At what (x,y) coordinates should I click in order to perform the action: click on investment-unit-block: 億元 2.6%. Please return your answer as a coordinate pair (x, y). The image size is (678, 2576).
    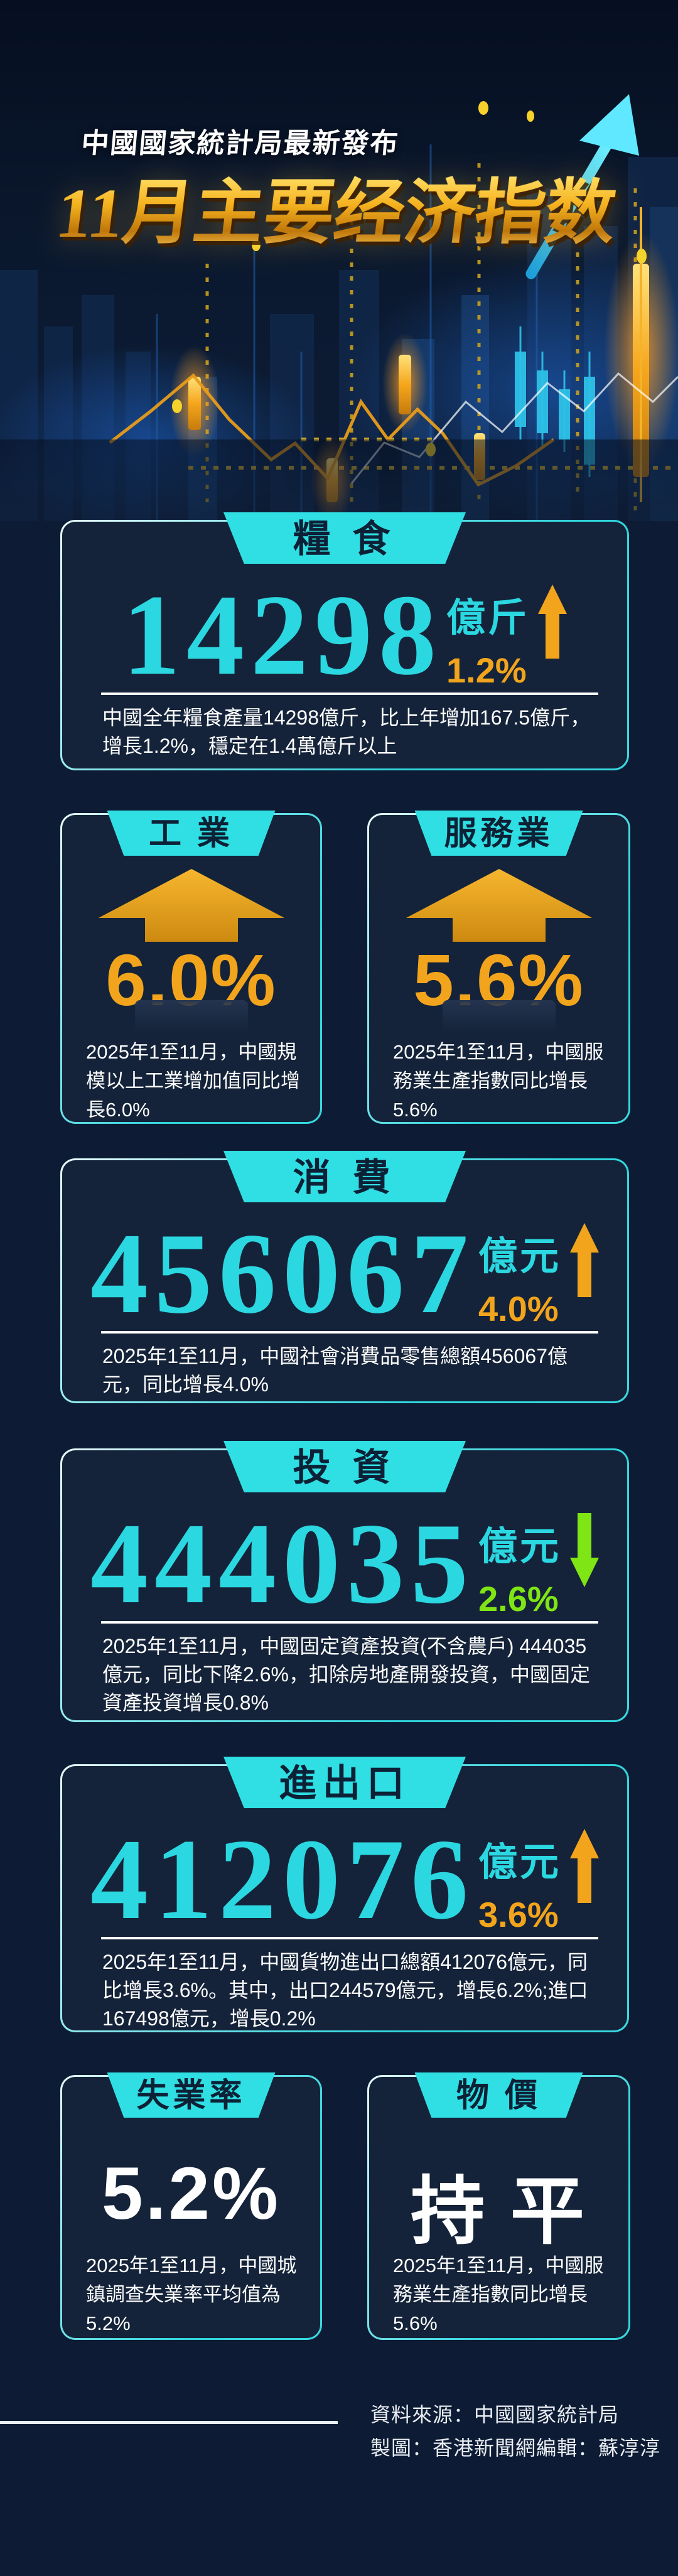
    Looking at the image, I should click on (519, 1563).